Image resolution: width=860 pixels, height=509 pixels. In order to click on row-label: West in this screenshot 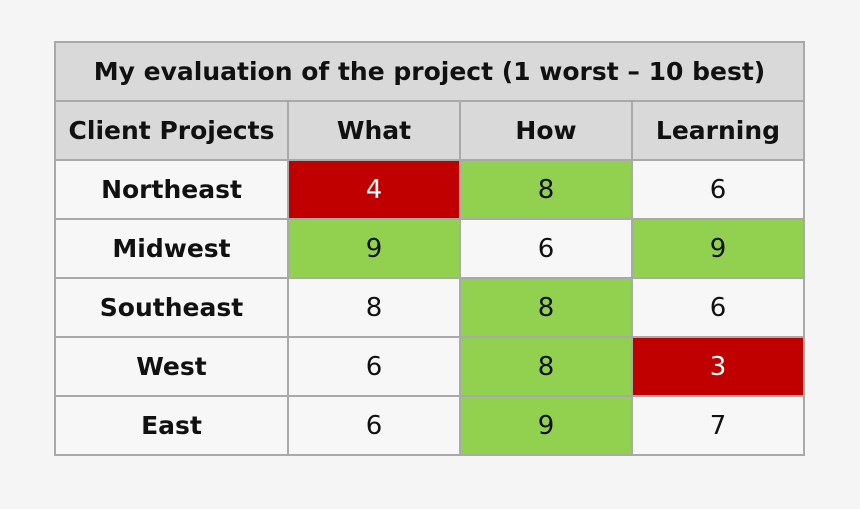, I will do `click(171, 366)`.